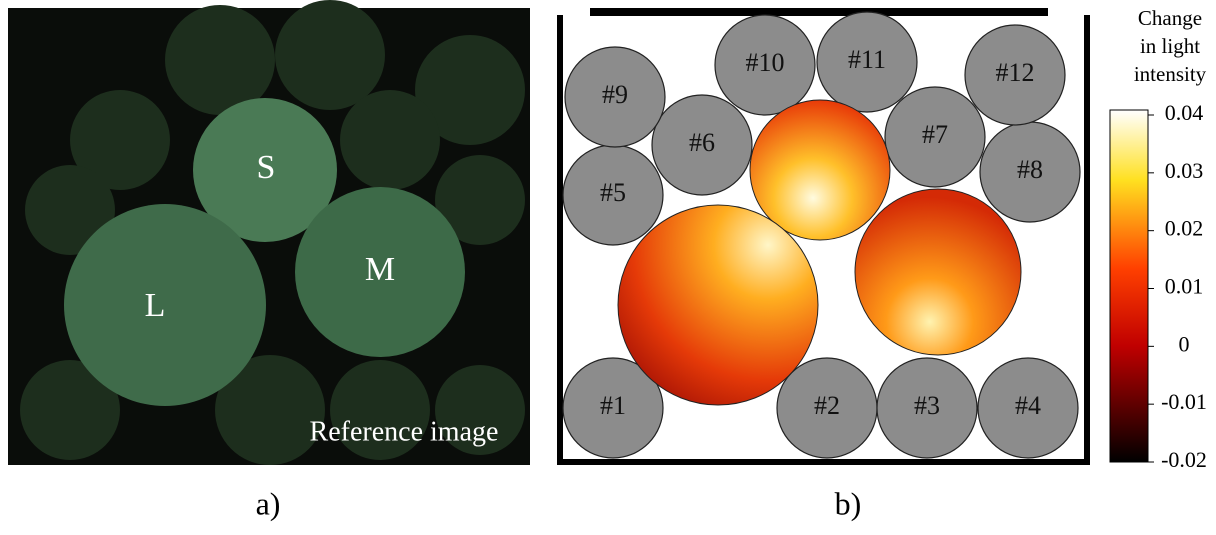  What do you see at coordinates (848, 503) in the screenshot?
I see `panel-label: b)` at bounding box center [848, 503].